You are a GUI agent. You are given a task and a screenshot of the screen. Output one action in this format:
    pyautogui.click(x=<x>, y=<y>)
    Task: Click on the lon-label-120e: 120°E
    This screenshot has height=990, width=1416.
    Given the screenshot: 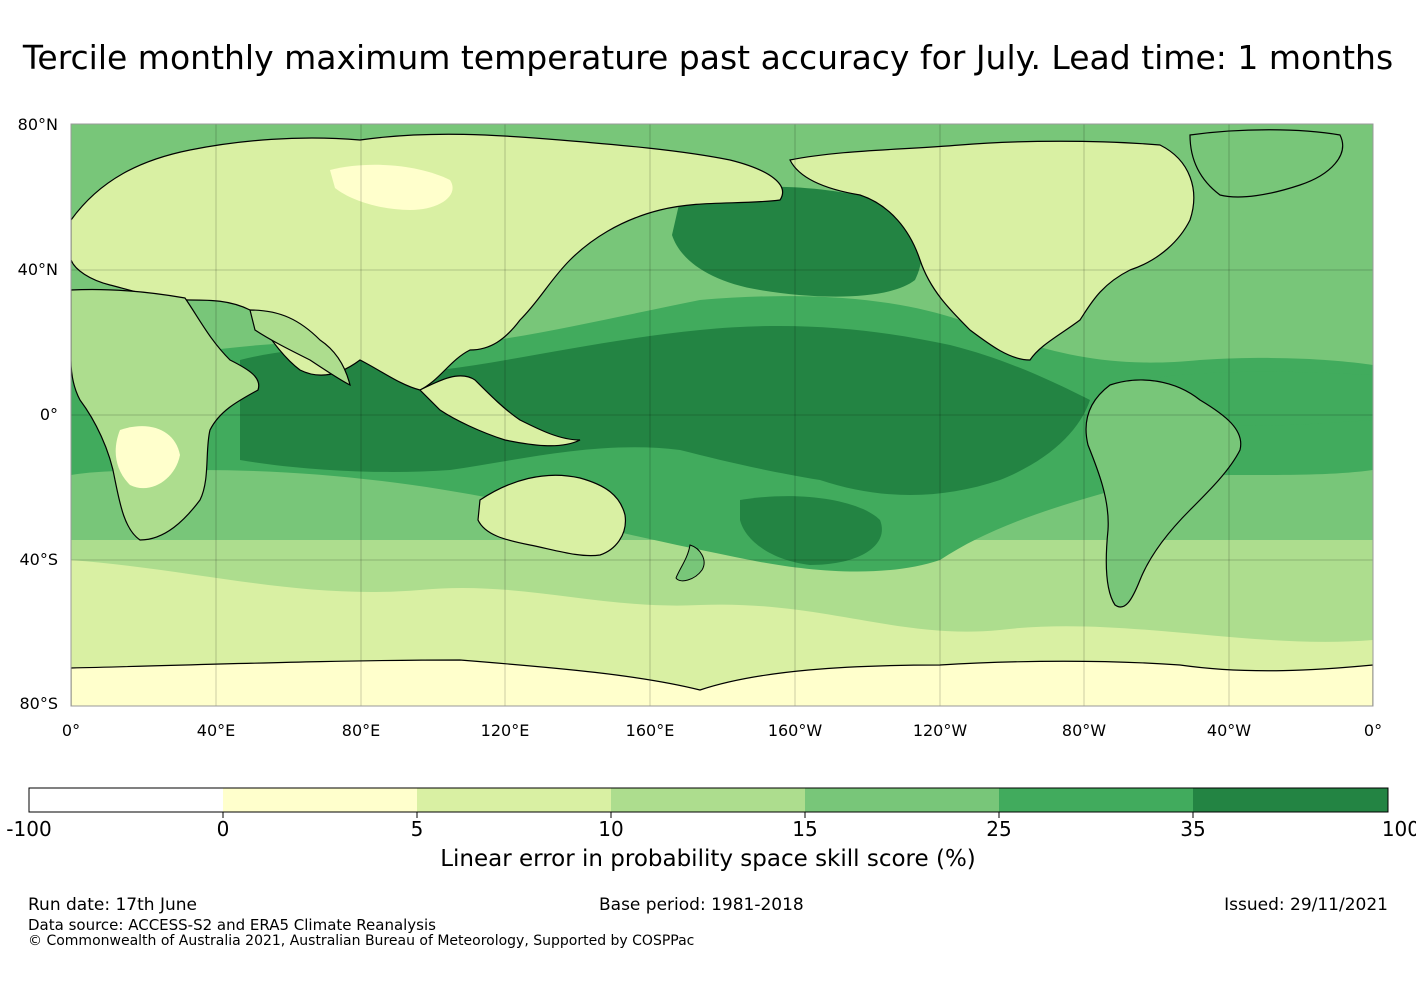 What is the action you would take?
    pyautogui.click(x=505, y=730)
    